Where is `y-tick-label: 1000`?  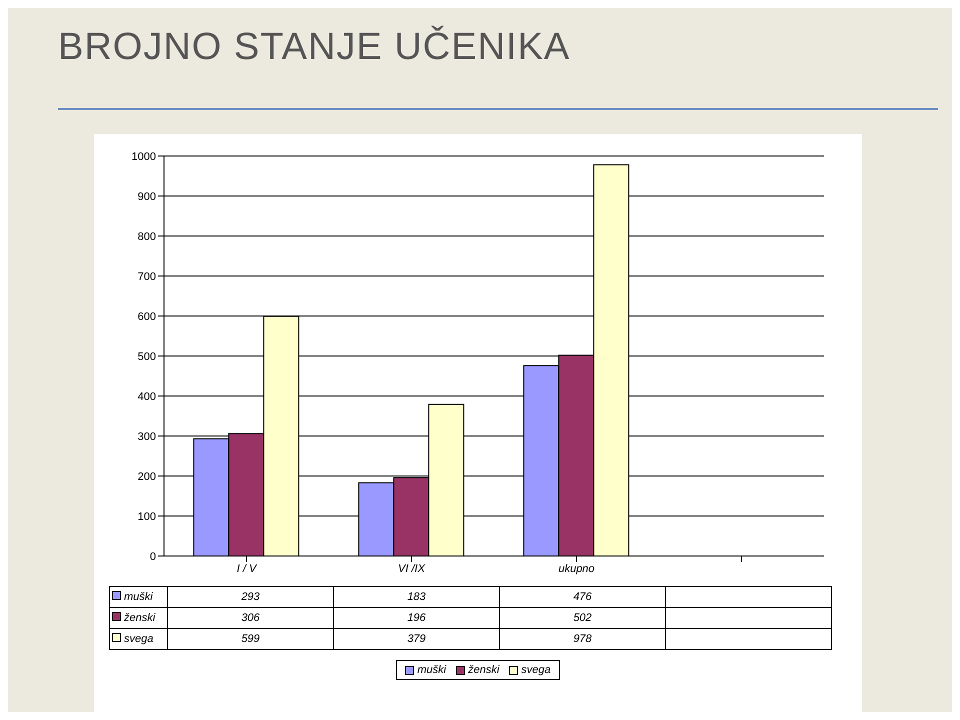 y-tick-label: 1000 is located at coordinates (144, 156).